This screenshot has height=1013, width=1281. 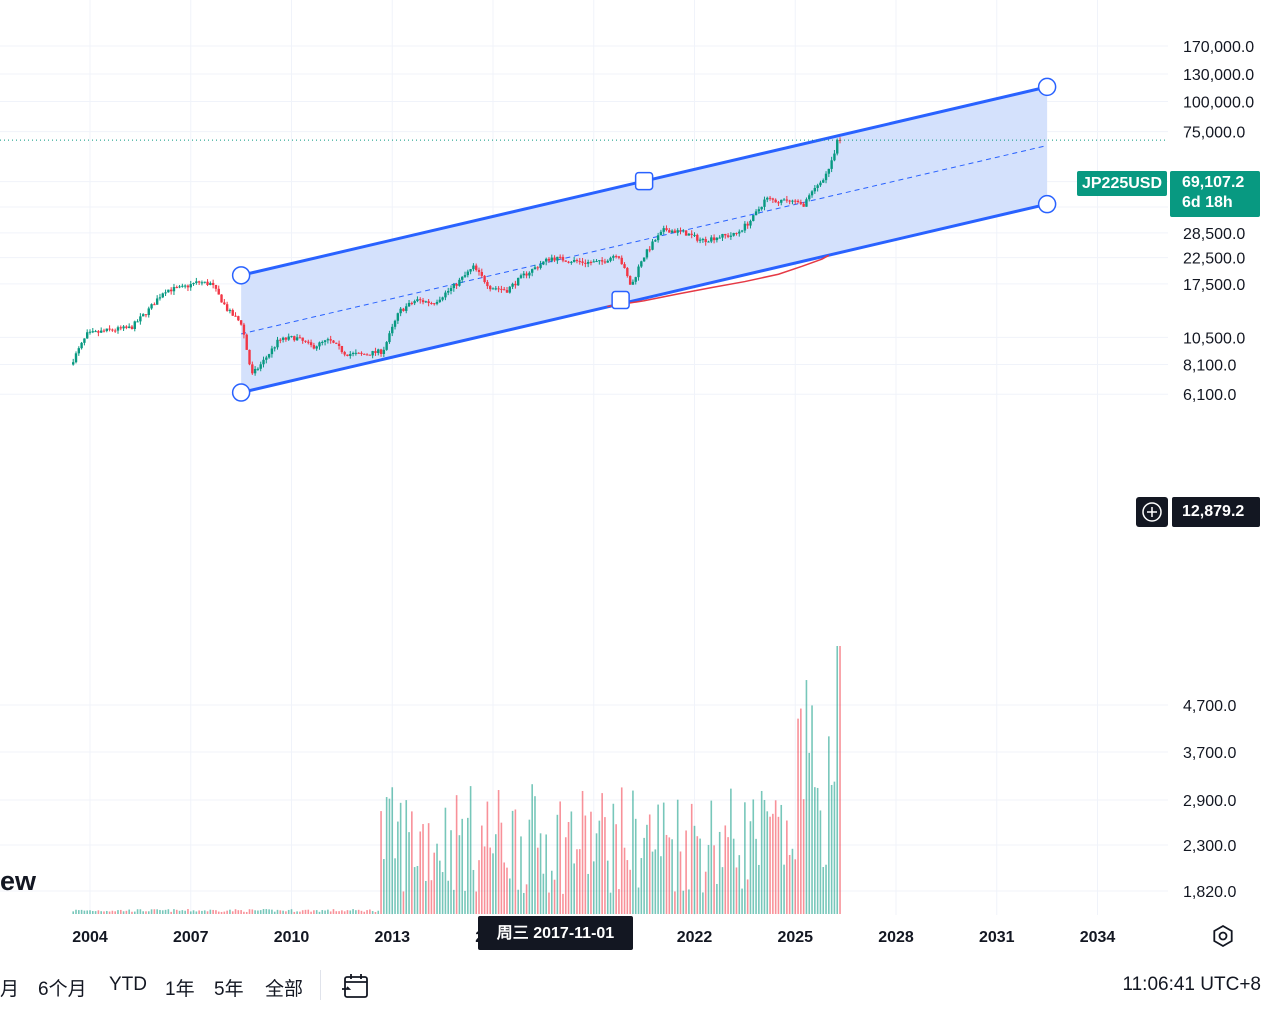 What do you see at coordinates (1122, 183) in the screenshot?
I see `symbol-tag: JP225USD` at bounding box center [1122, 183].